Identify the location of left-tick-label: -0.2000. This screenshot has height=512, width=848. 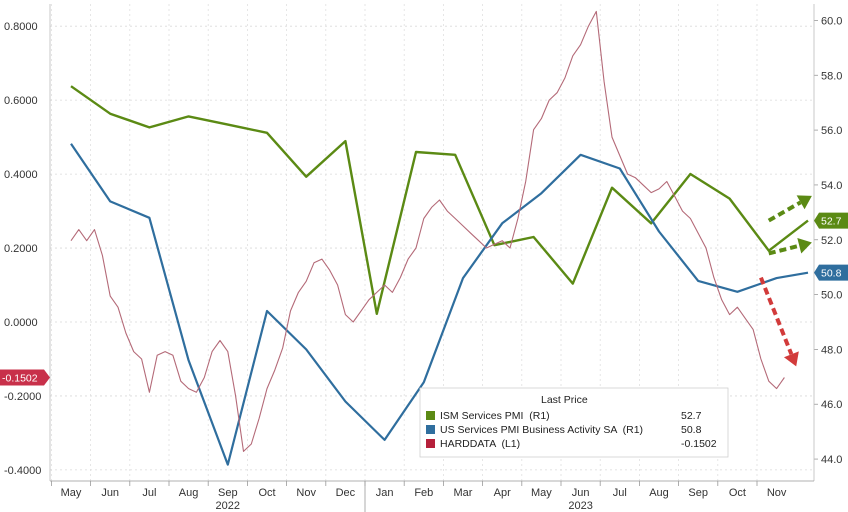
(22, 397).